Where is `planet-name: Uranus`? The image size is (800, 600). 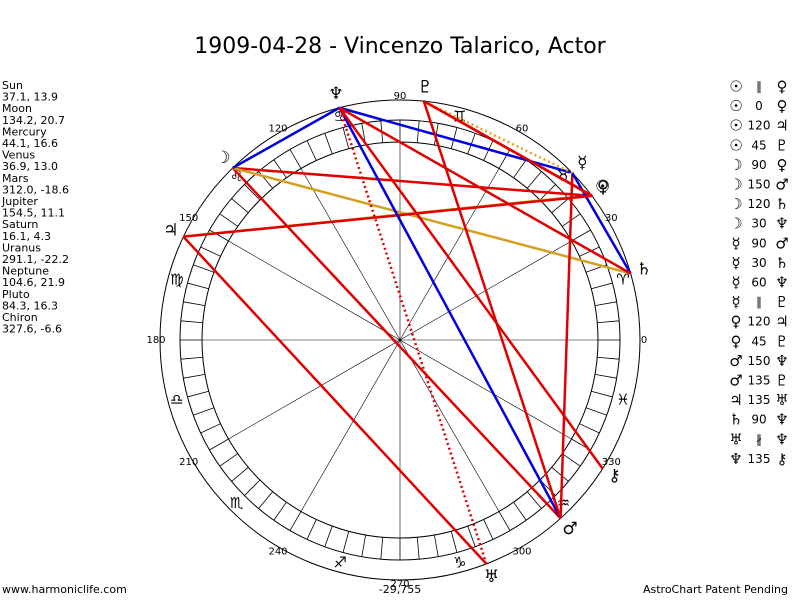
planet-name: Uranus is located at coordinates (21, 247).